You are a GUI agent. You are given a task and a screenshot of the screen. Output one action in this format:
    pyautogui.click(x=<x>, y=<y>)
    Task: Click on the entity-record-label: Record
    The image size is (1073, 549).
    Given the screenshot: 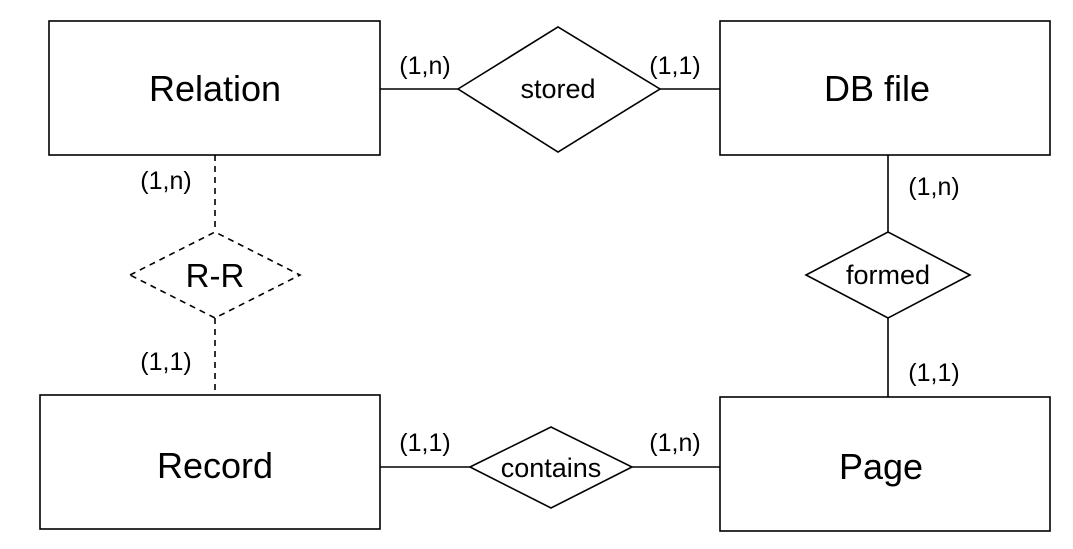 What is the action you would take?
    pyautogui.click(x=215, y=465)
    